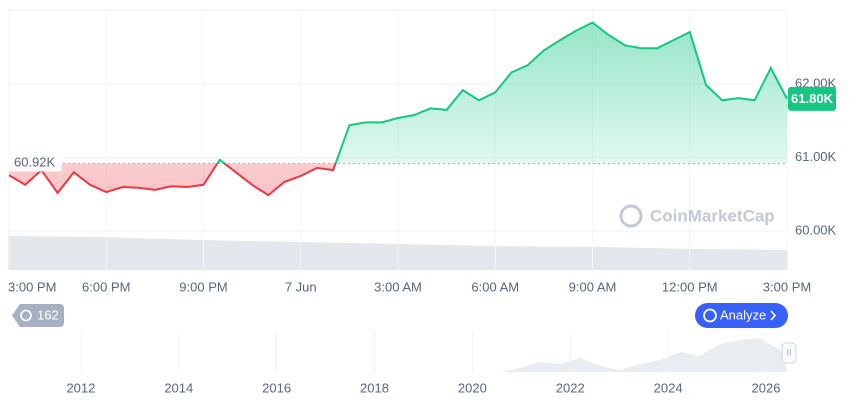 Image resolution: width=860 pixels, height=406 pixels. I want to click on watermark: CoinMarketCap, so click(697, 216).